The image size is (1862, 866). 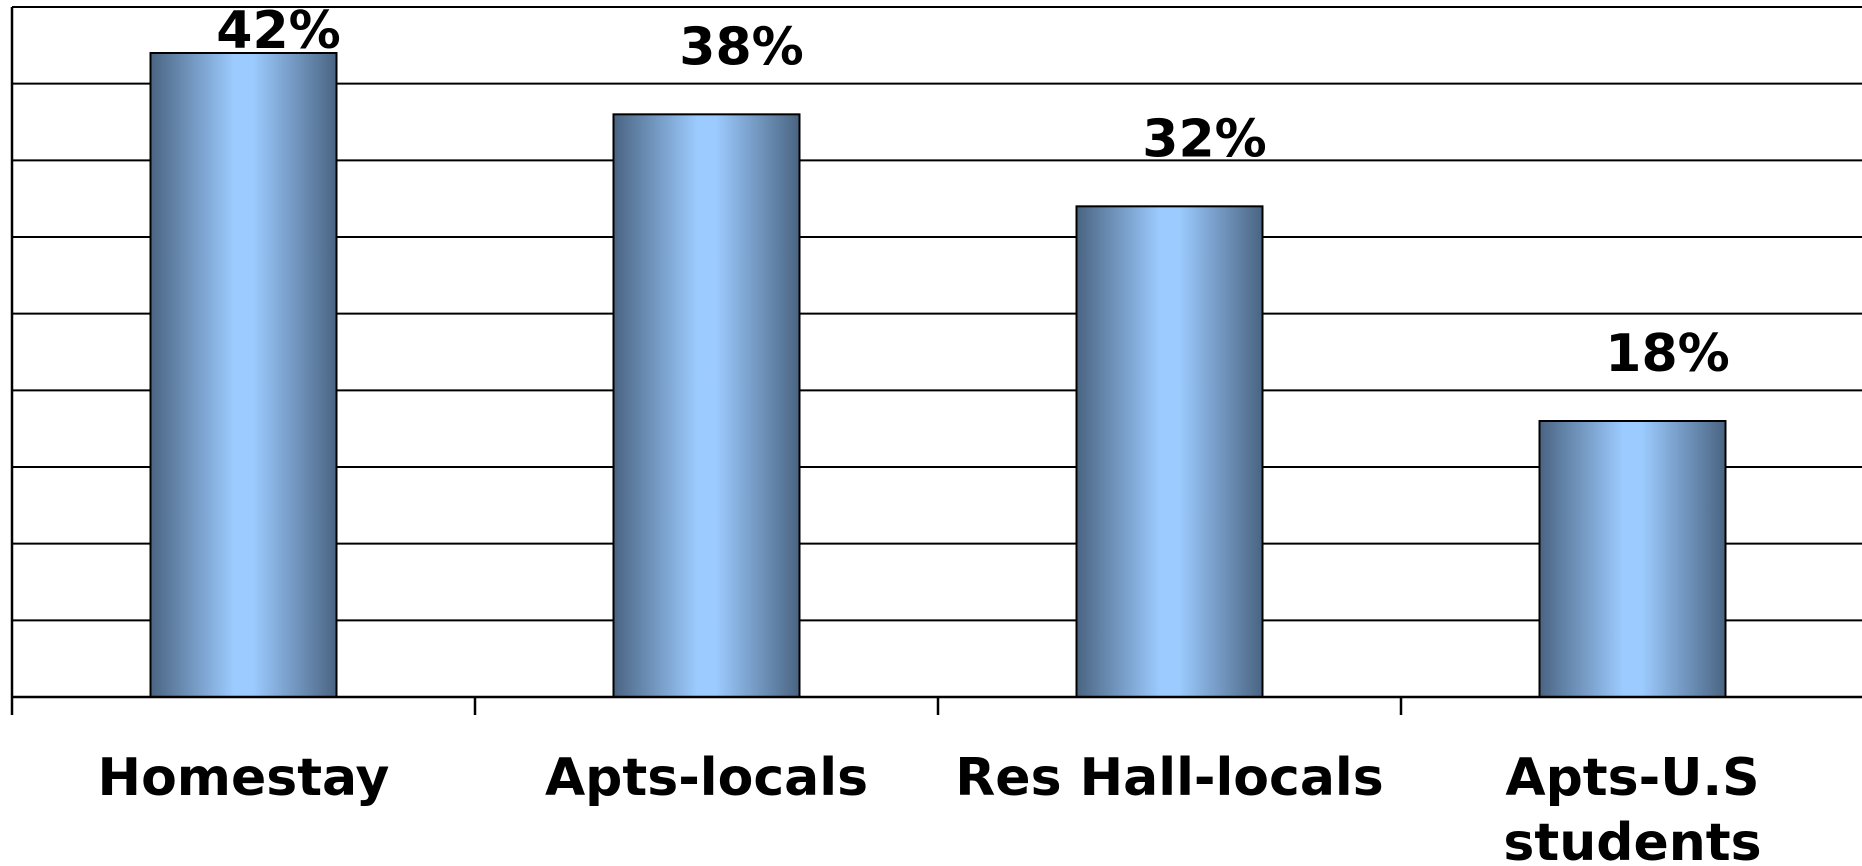 I want to click on category-label-line: Homestay, so click(x=244, y=778).